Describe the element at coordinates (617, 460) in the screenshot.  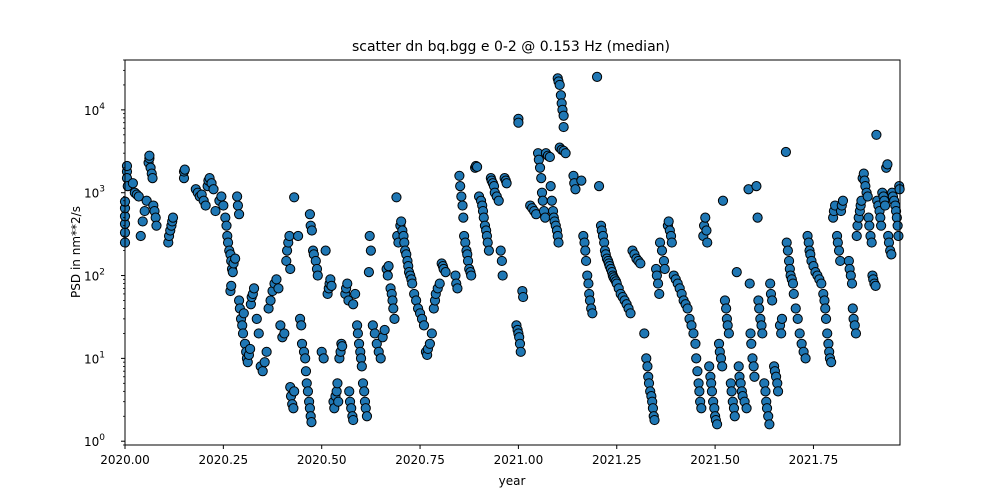
I see `x-tick-label: 2021.25` at that location.